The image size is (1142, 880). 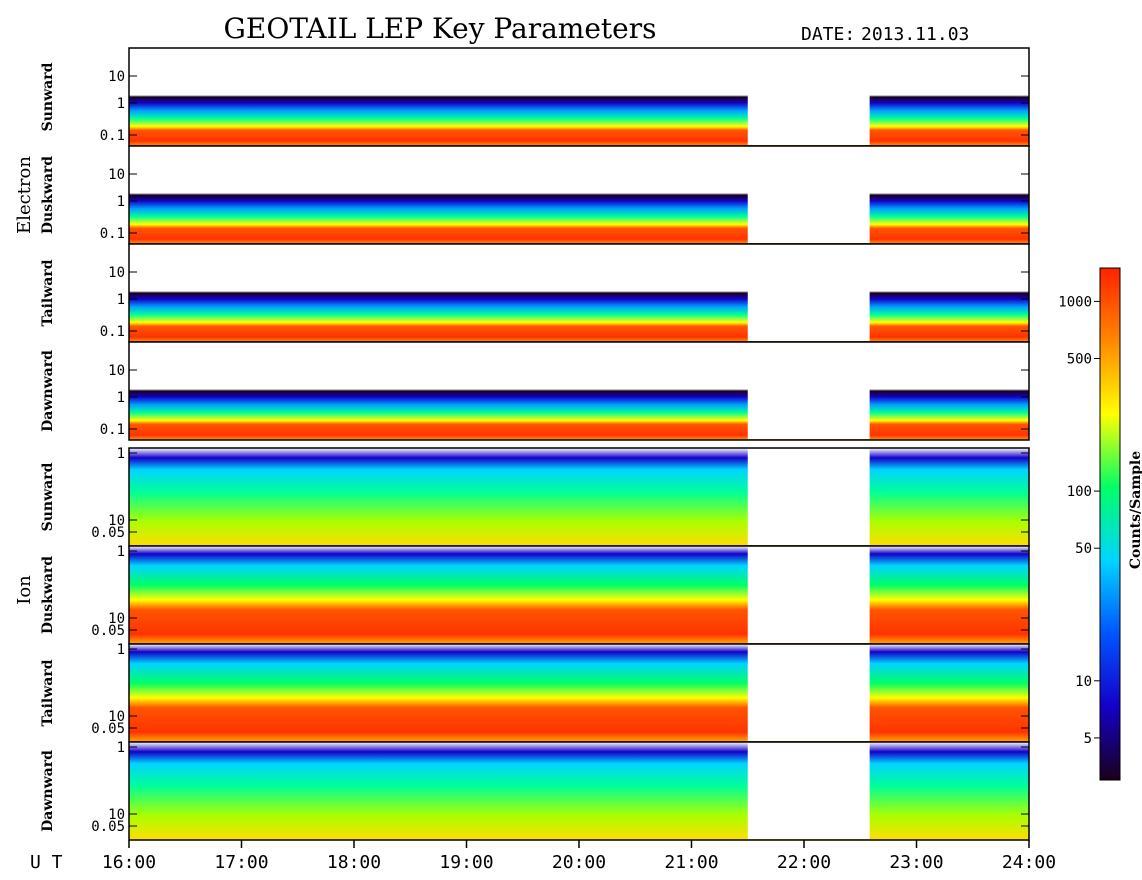 What do you see at coordinates (1110, 524) in the screenshot?
I see `colorbar-scale` at bounding box center [1110, 524].